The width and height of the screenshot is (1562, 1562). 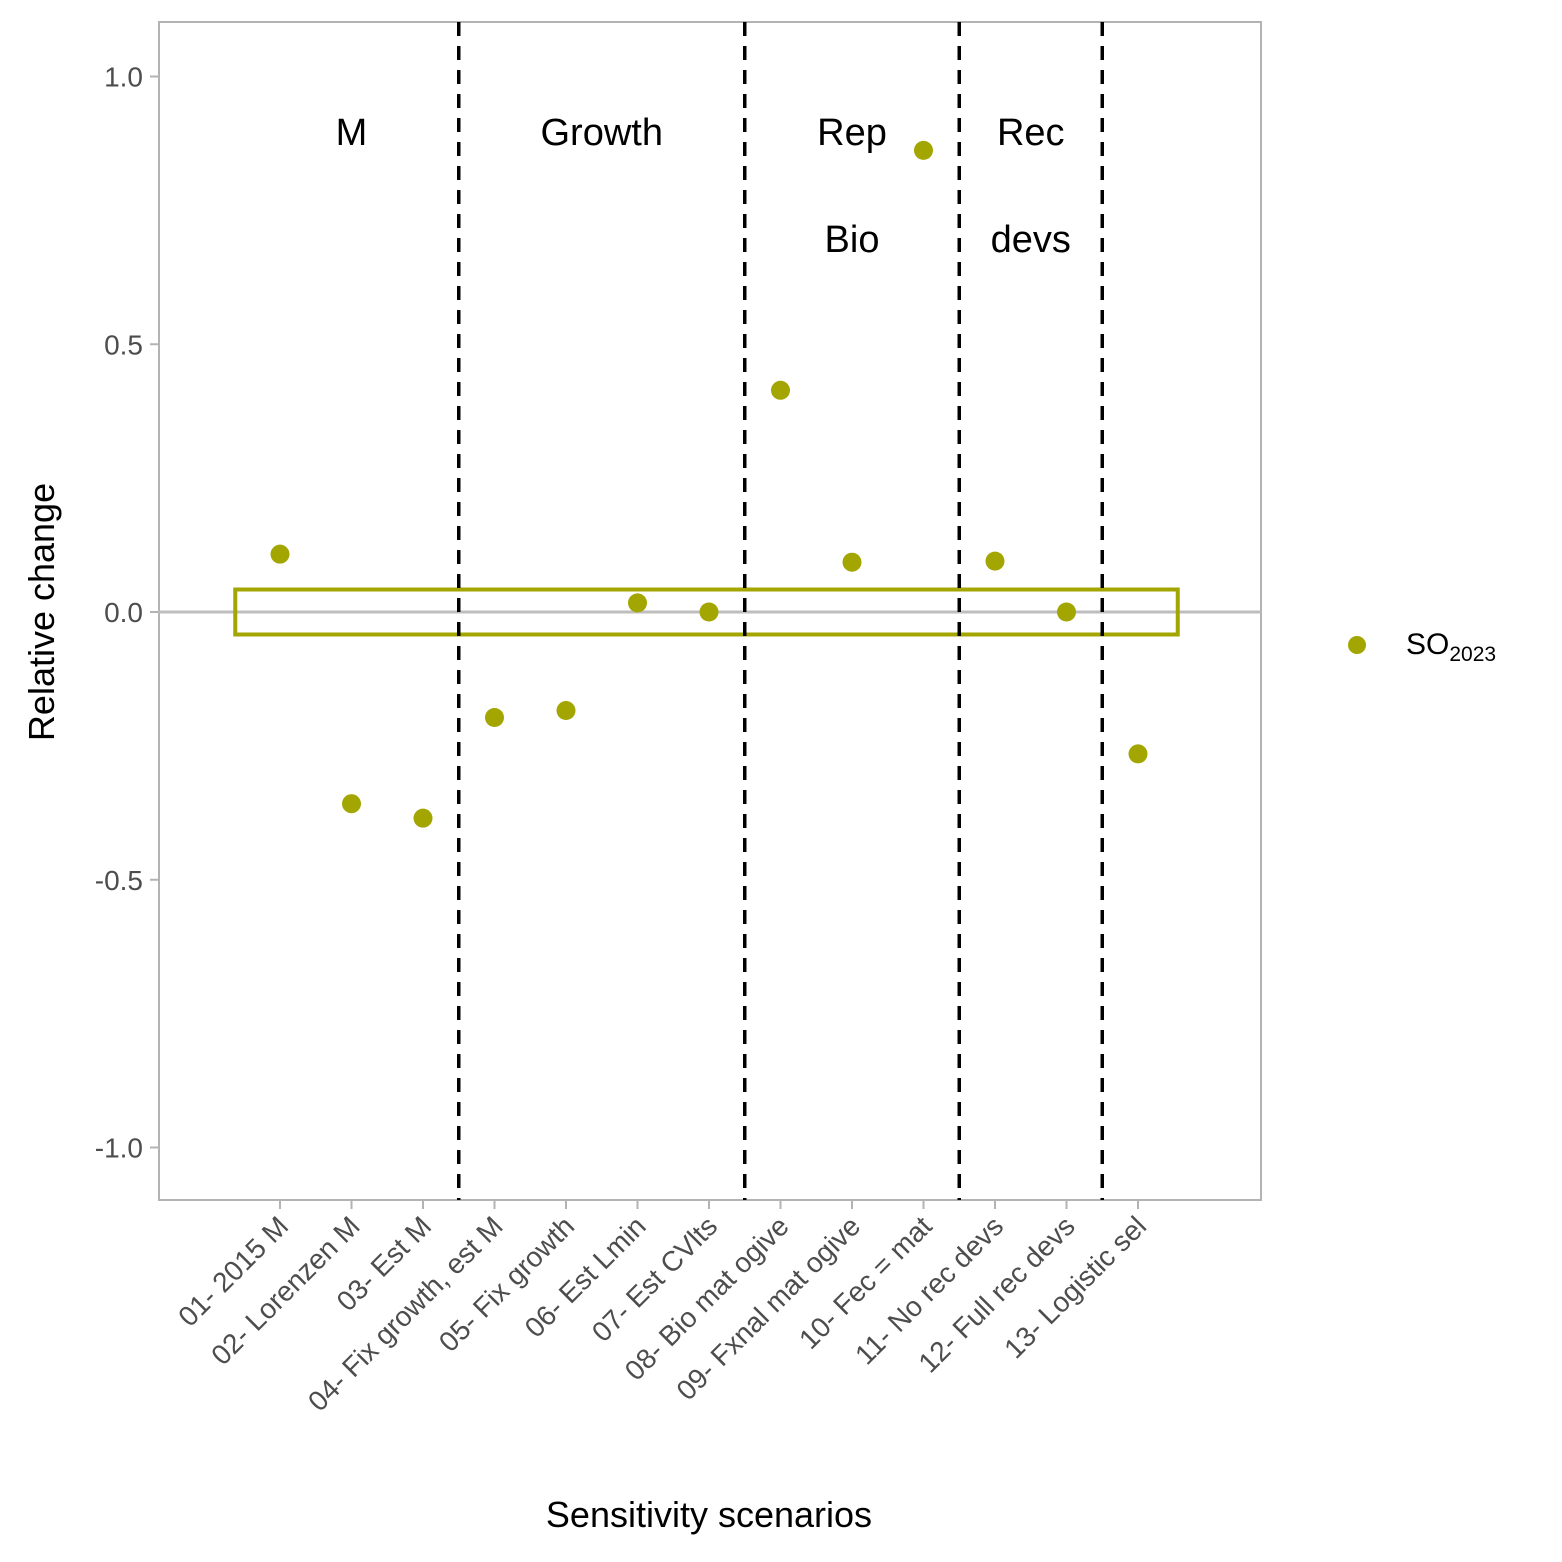 I want to click on legend: SO2023, so click(x=1422, y=647).